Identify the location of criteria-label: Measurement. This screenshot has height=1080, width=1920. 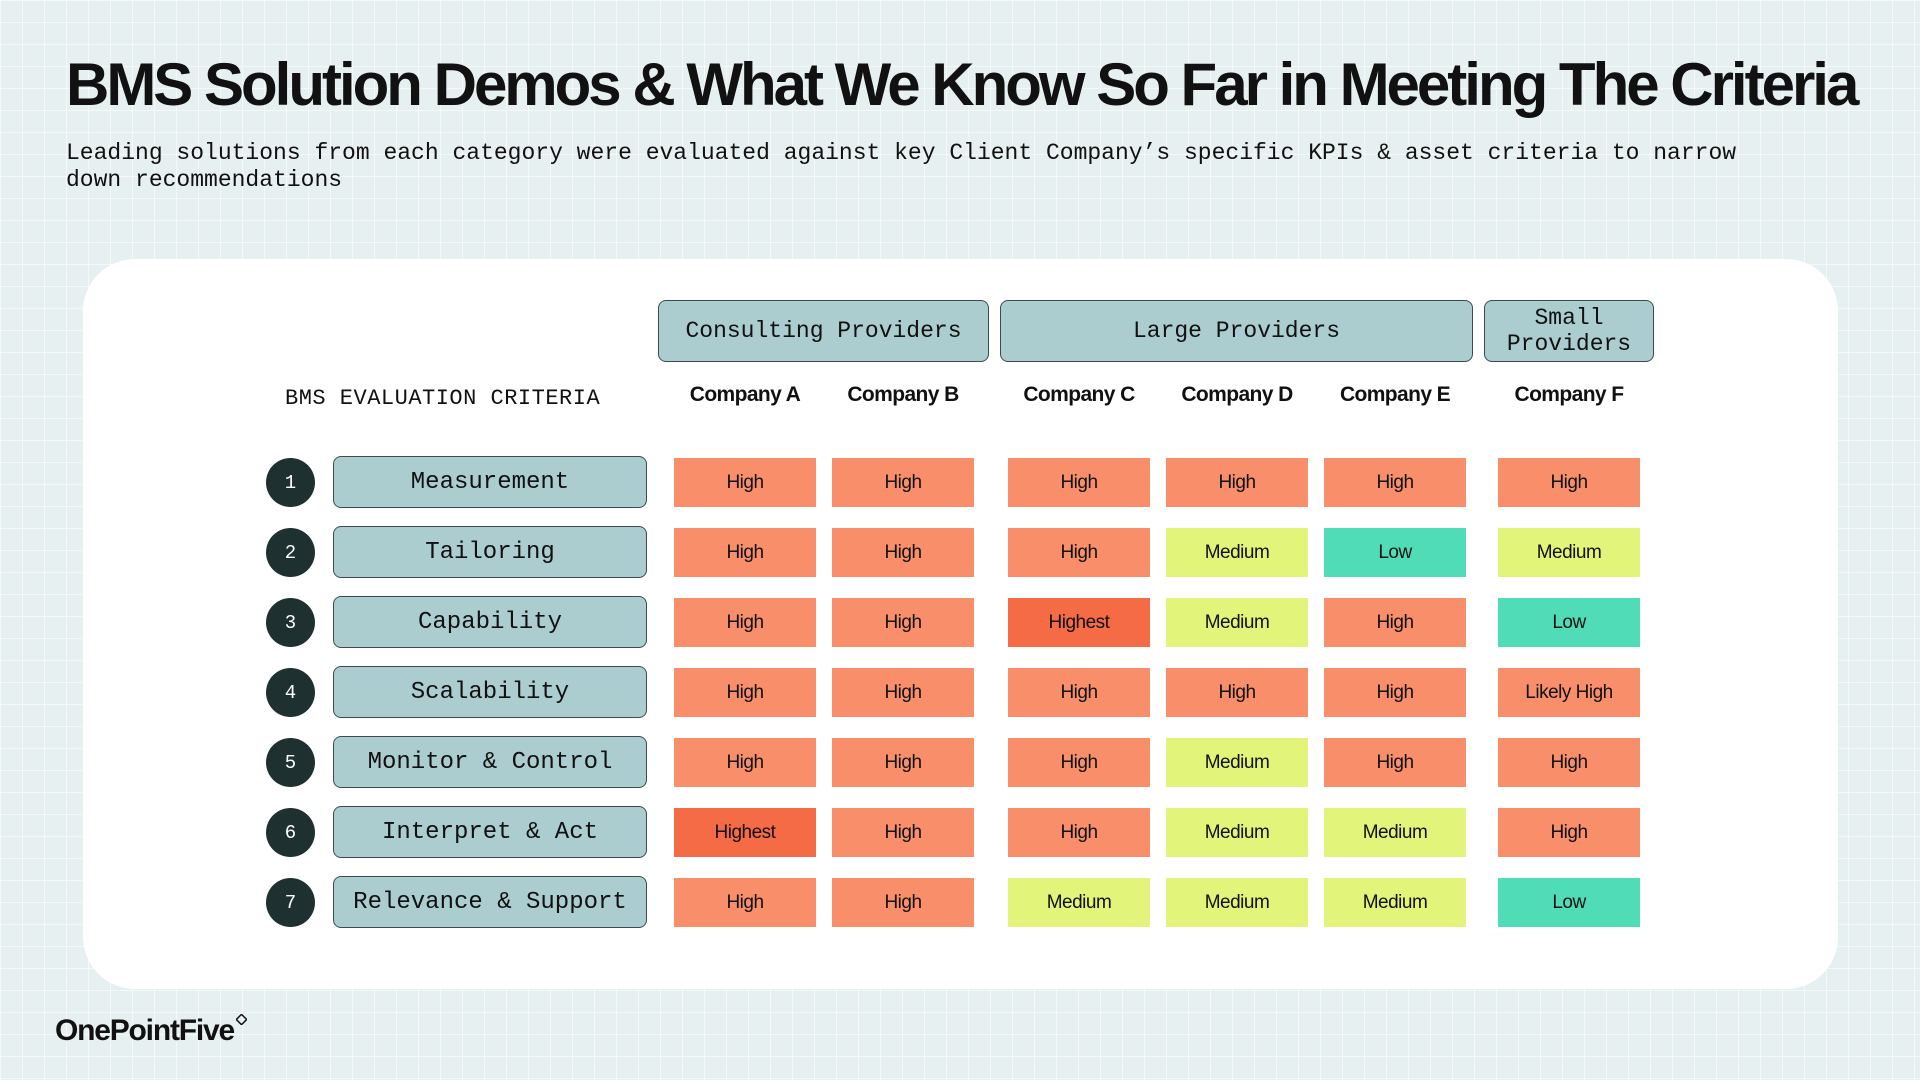
(490, 482).